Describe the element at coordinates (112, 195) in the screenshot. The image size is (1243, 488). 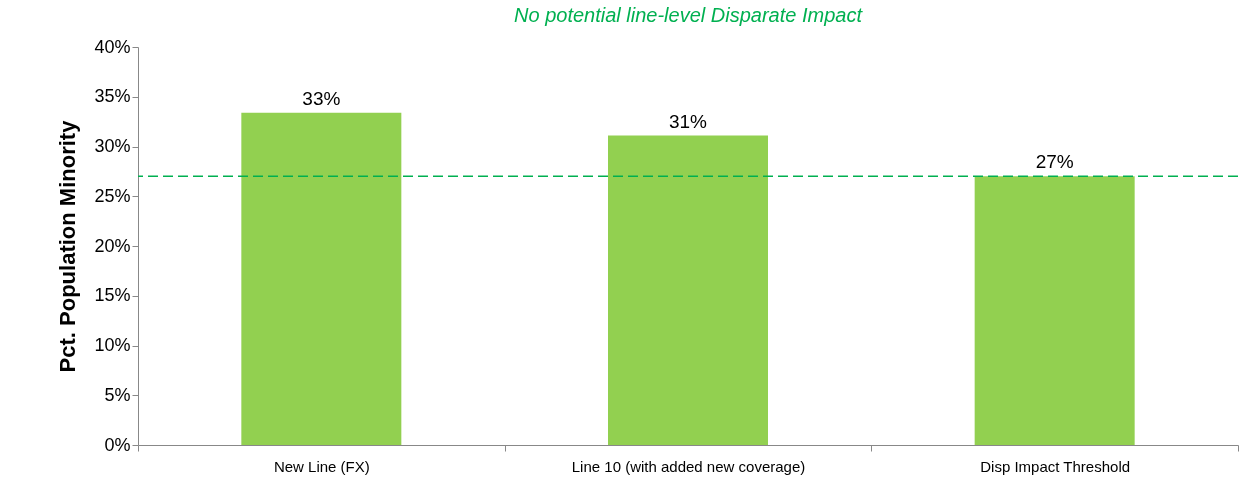
I see `y-tick-label: 25%` at that location.